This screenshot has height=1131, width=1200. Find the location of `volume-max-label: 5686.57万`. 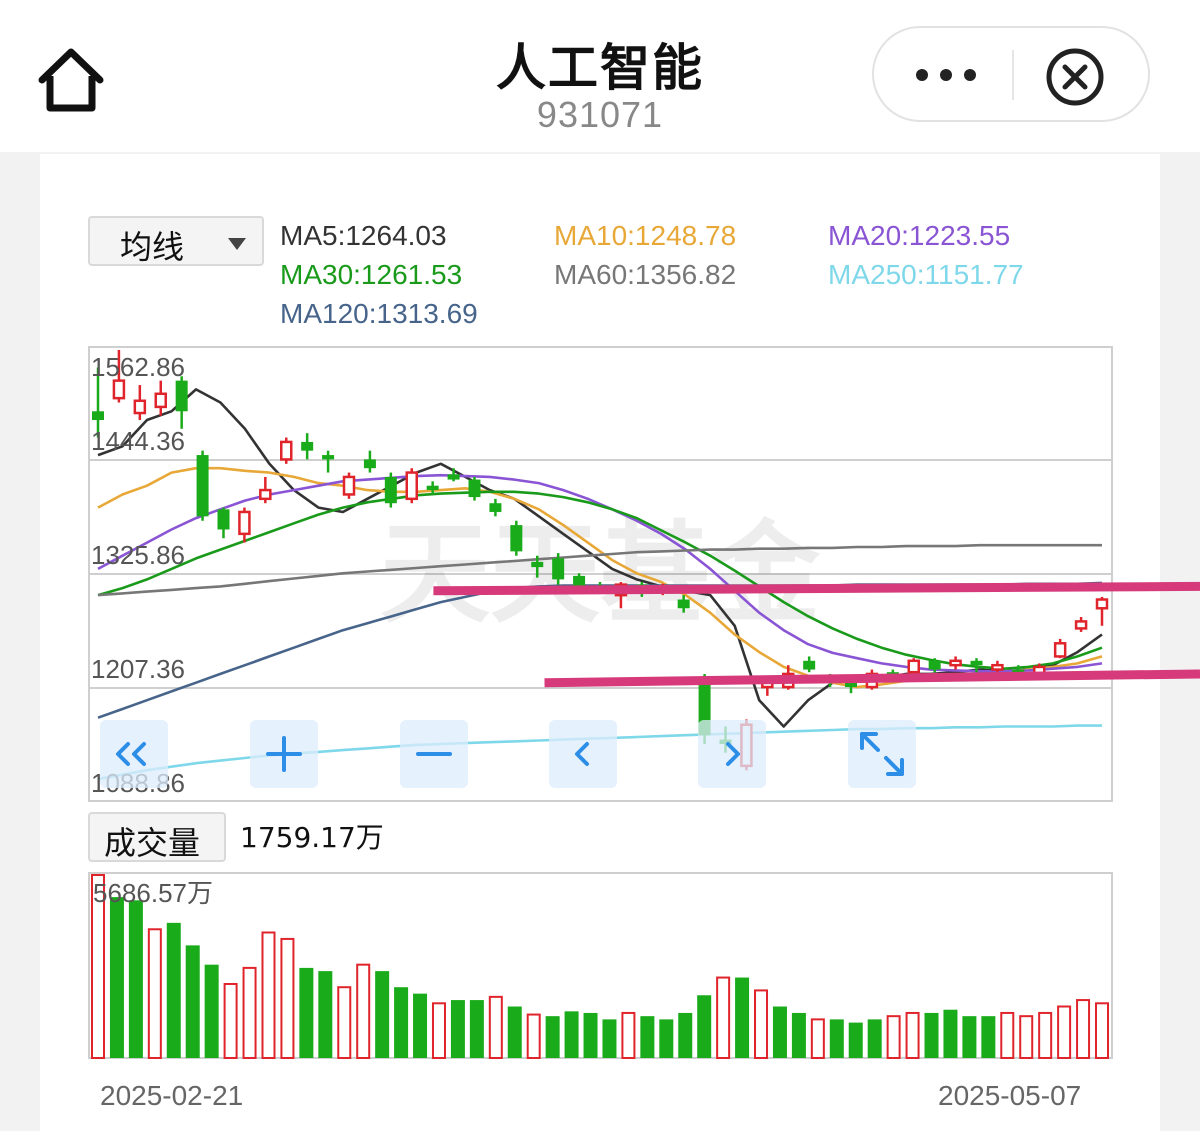

volume-max-label: 5686.57万 is located at coordinates (153, 893).